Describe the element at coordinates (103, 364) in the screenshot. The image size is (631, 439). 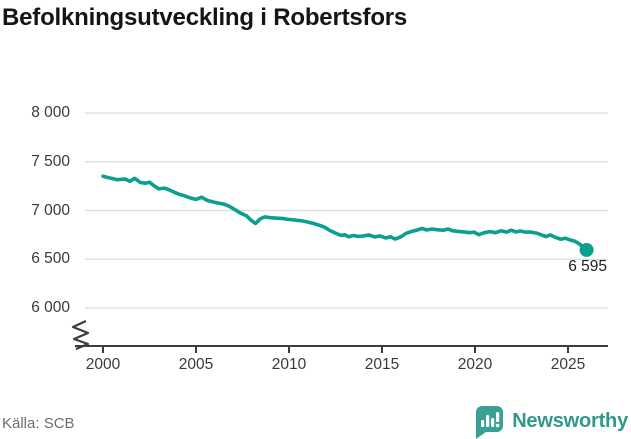
I see `x-axis-tick-label: 2000` at that location.